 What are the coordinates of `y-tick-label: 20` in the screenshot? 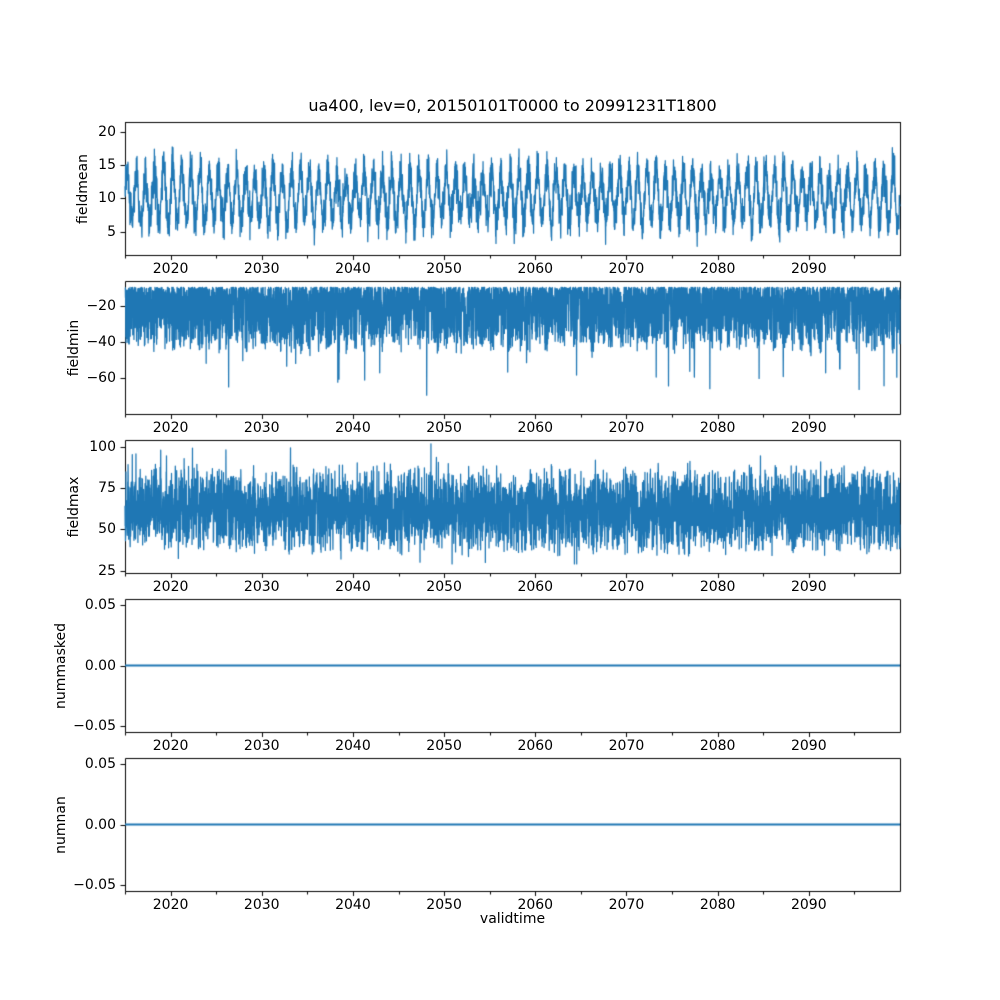 It's located at (107, 131).